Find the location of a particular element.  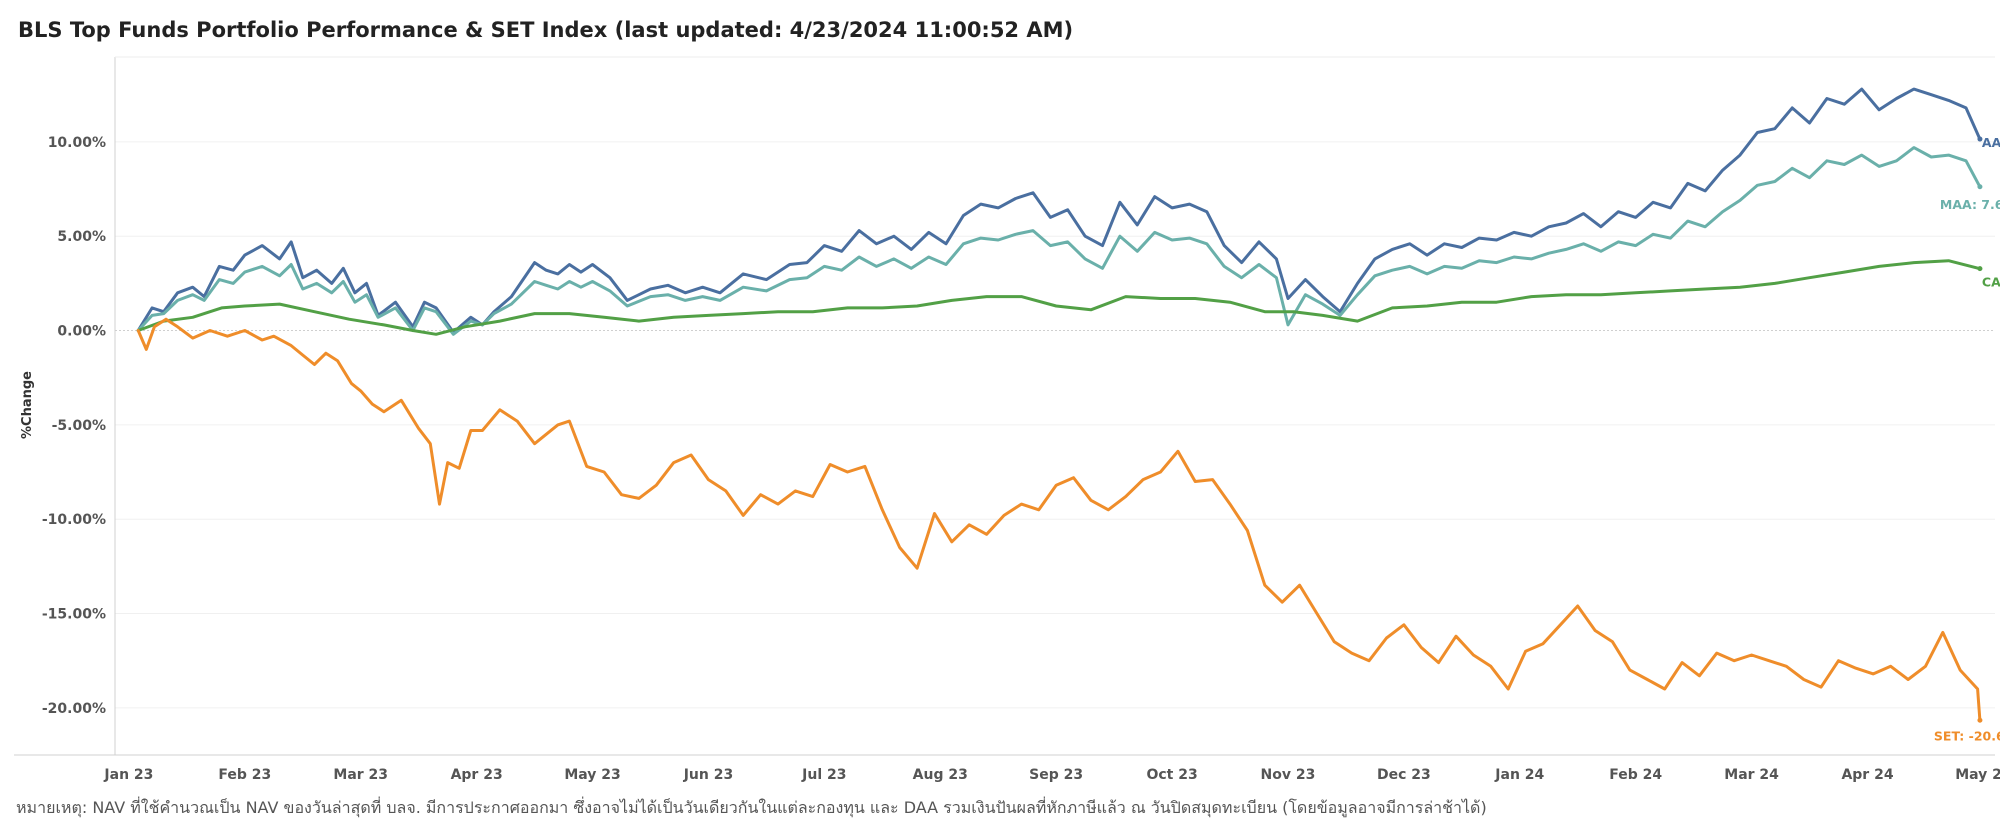

x-tick-label: Mar 24 is located at coordinates (1751, 775).